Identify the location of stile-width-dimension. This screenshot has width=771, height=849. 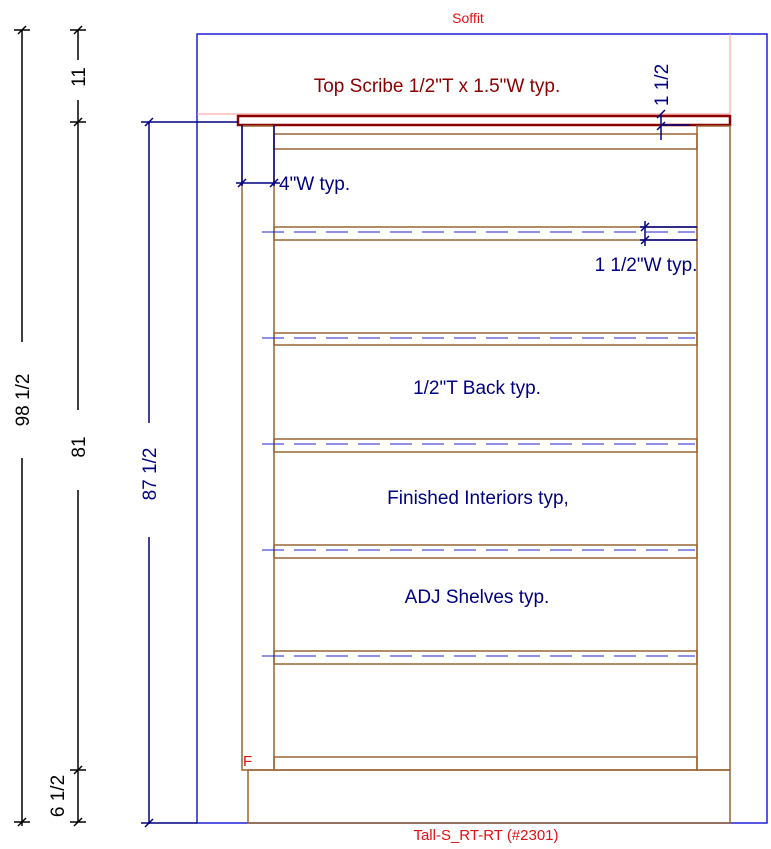
(258, 156).